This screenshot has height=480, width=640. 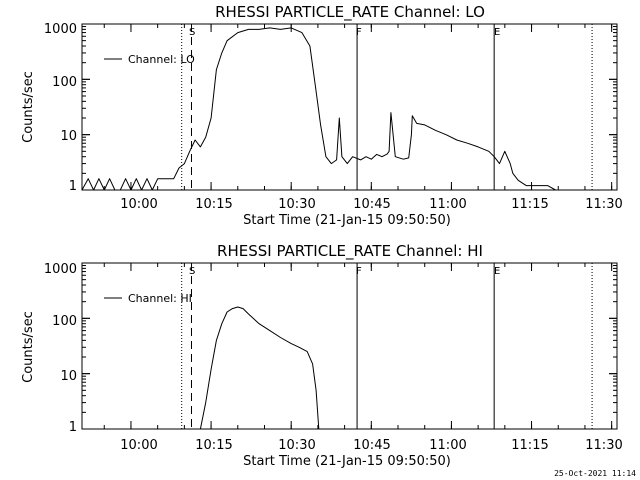 I want to click on chart-title: RHESSI PARTICLE_RATE Channel: LO, so click(x=350, y=12).